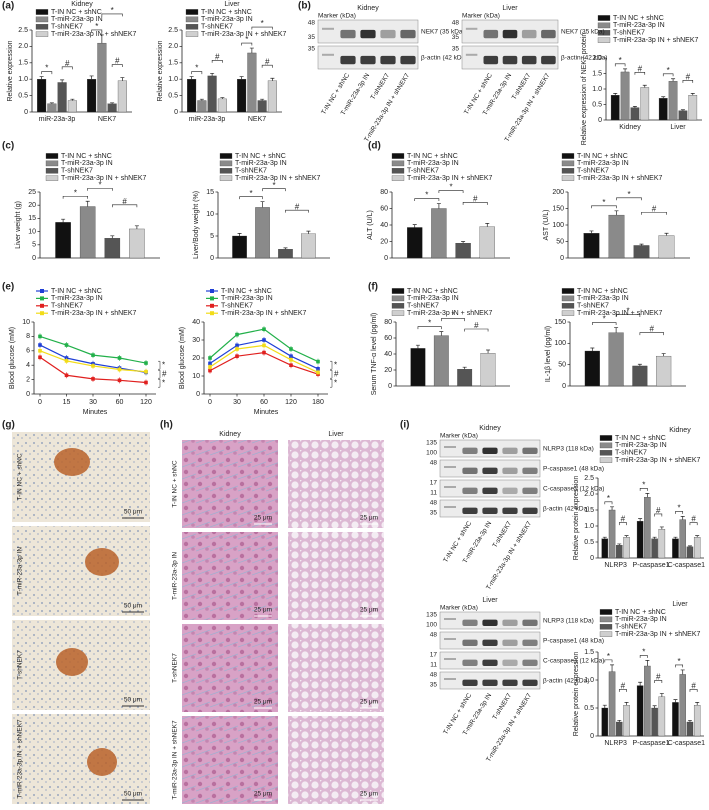 The height and width of the screenshot is (810, 709). What do you see at coordinates (641, 619) in the screenshot?
I see `legend-label: T-miR-23a-3p IN` at bounding box center [641, 619].